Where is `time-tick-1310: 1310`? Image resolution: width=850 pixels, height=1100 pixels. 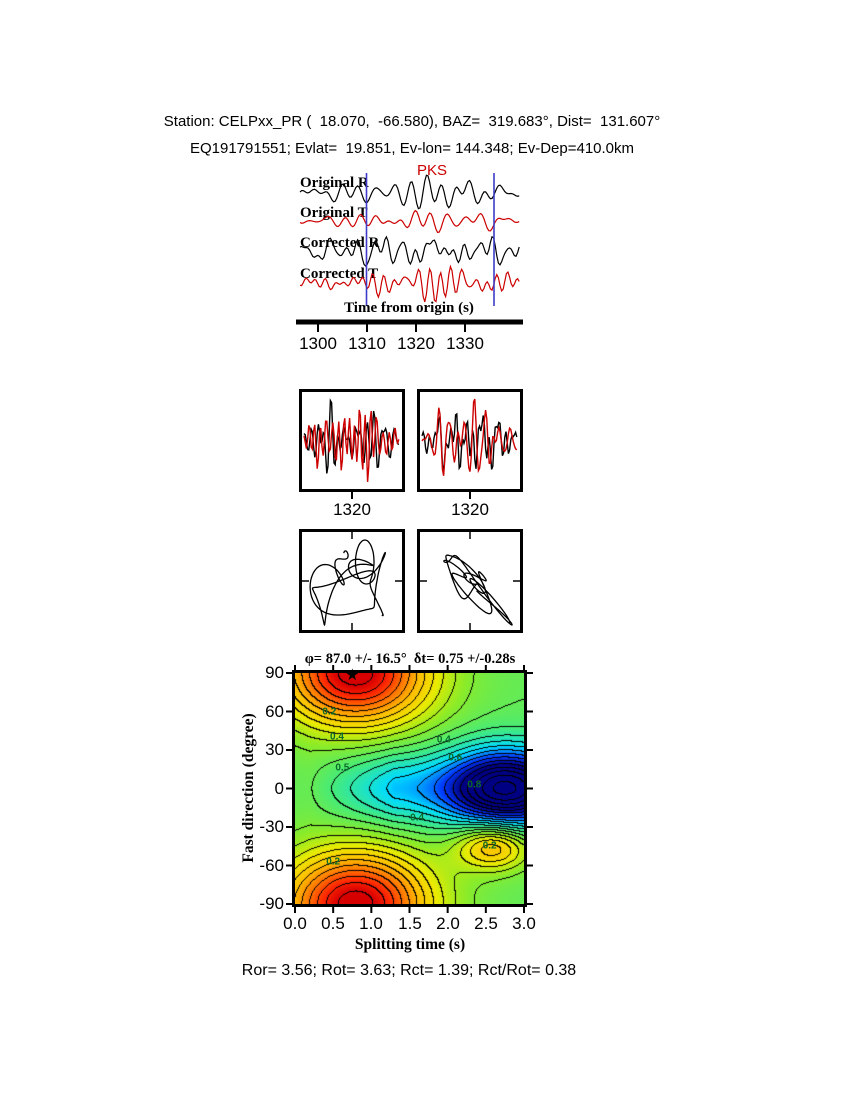
time-tick-1310: 1310 is located at coordinates (367, 343).